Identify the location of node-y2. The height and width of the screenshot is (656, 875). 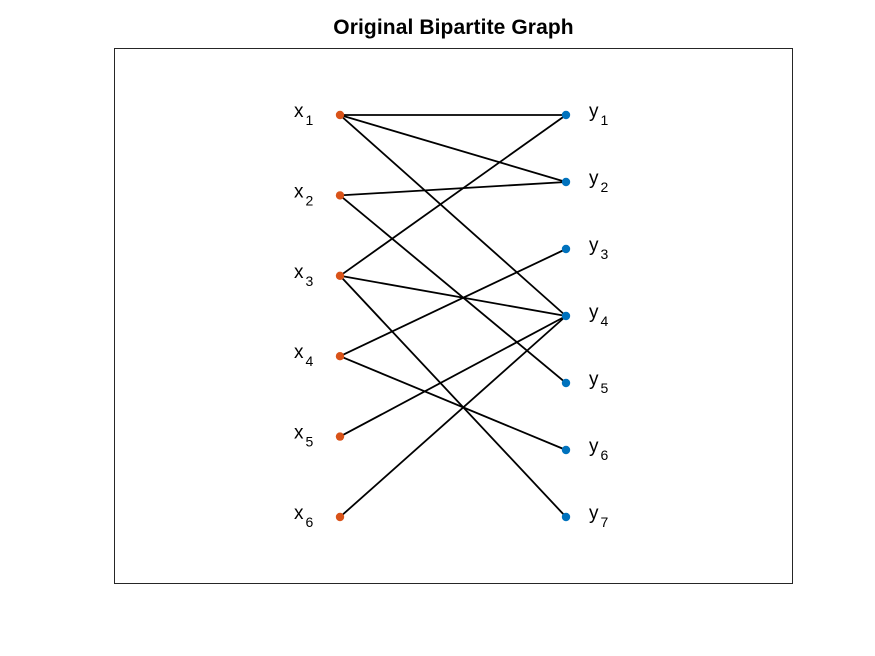
(566, 182).